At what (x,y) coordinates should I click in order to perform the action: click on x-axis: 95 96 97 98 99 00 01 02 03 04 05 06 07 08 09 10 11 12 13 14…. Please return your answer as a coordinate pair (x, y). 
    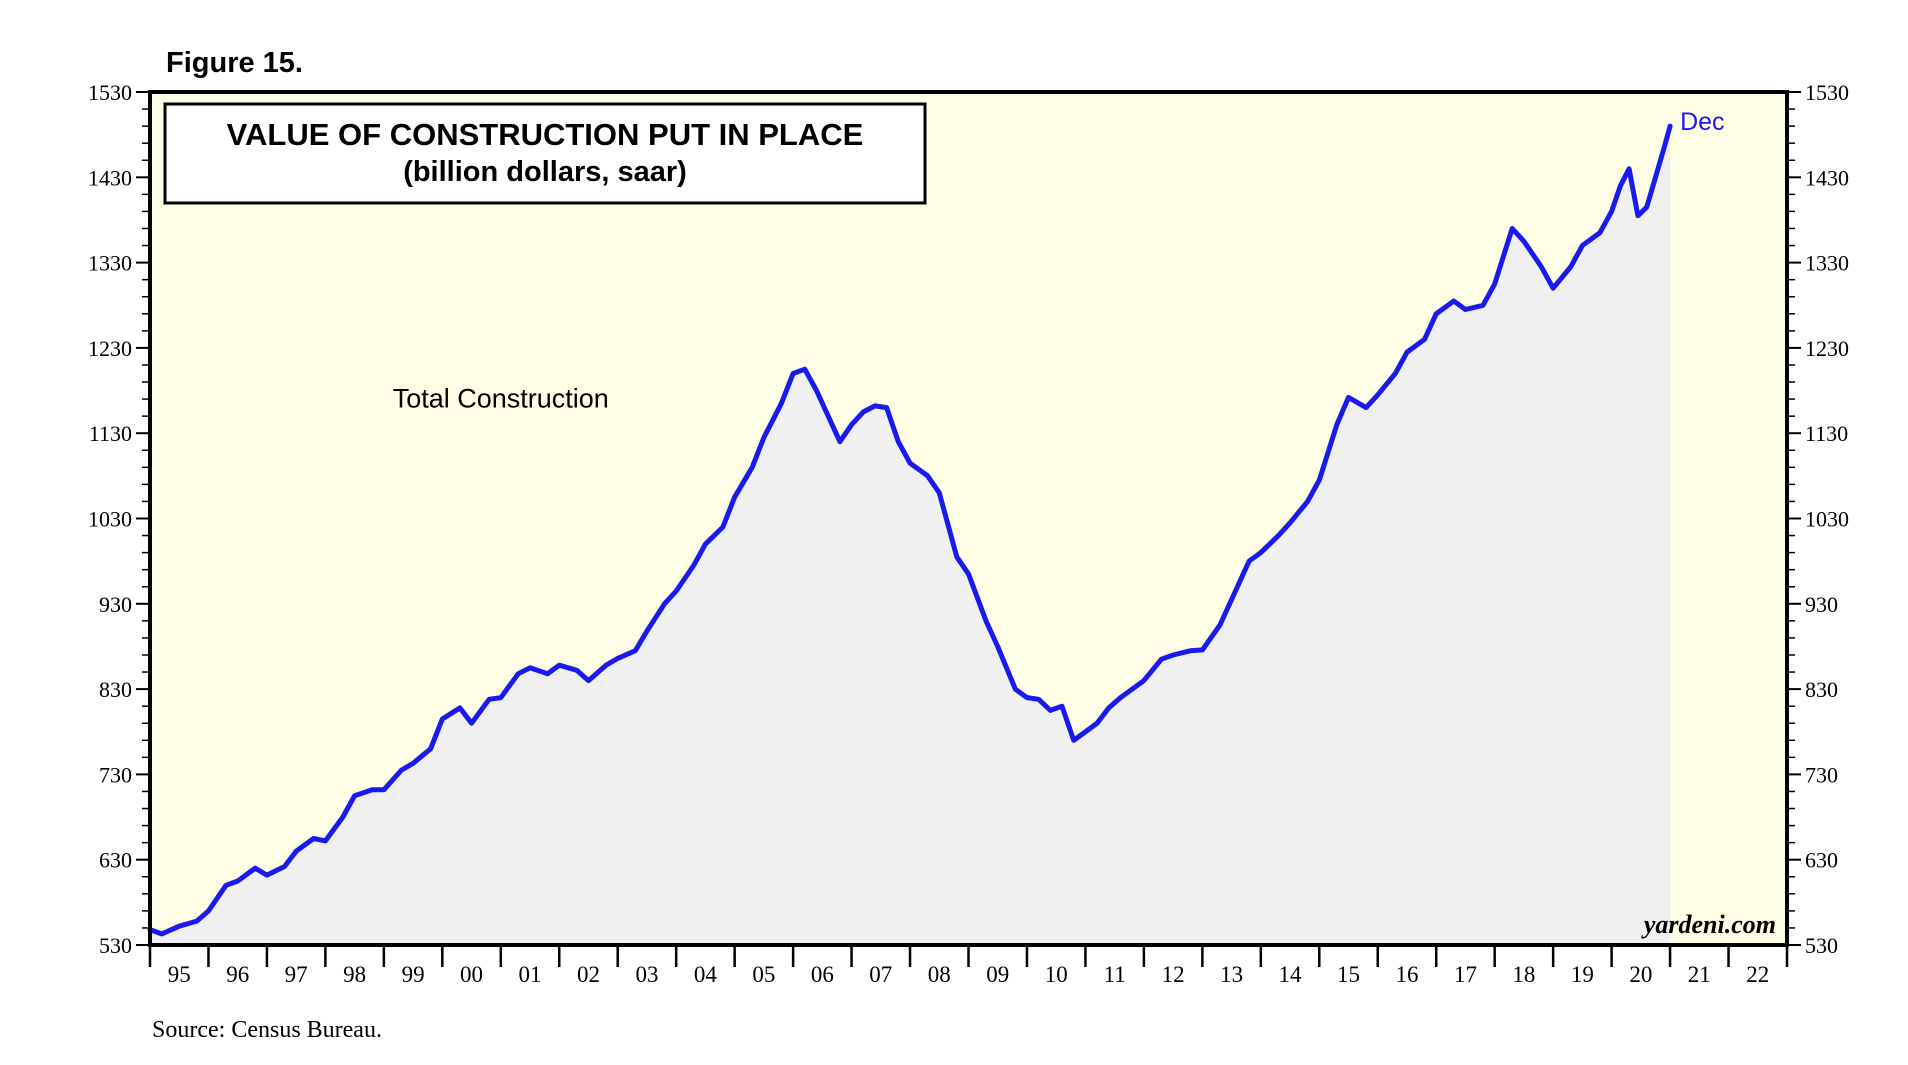
    Looking at the image, I should click on (968, 966).